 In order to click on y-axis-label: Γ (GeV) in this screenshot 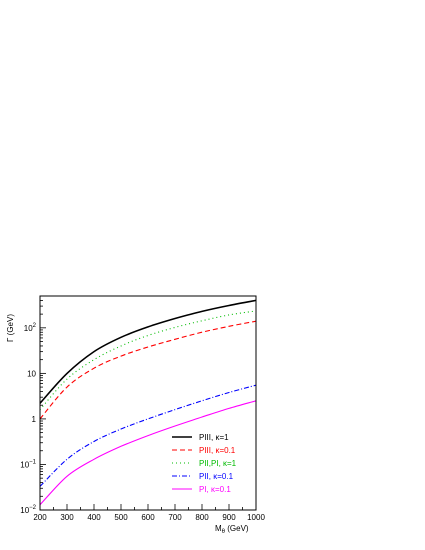, I will do `click(10, 328)`.